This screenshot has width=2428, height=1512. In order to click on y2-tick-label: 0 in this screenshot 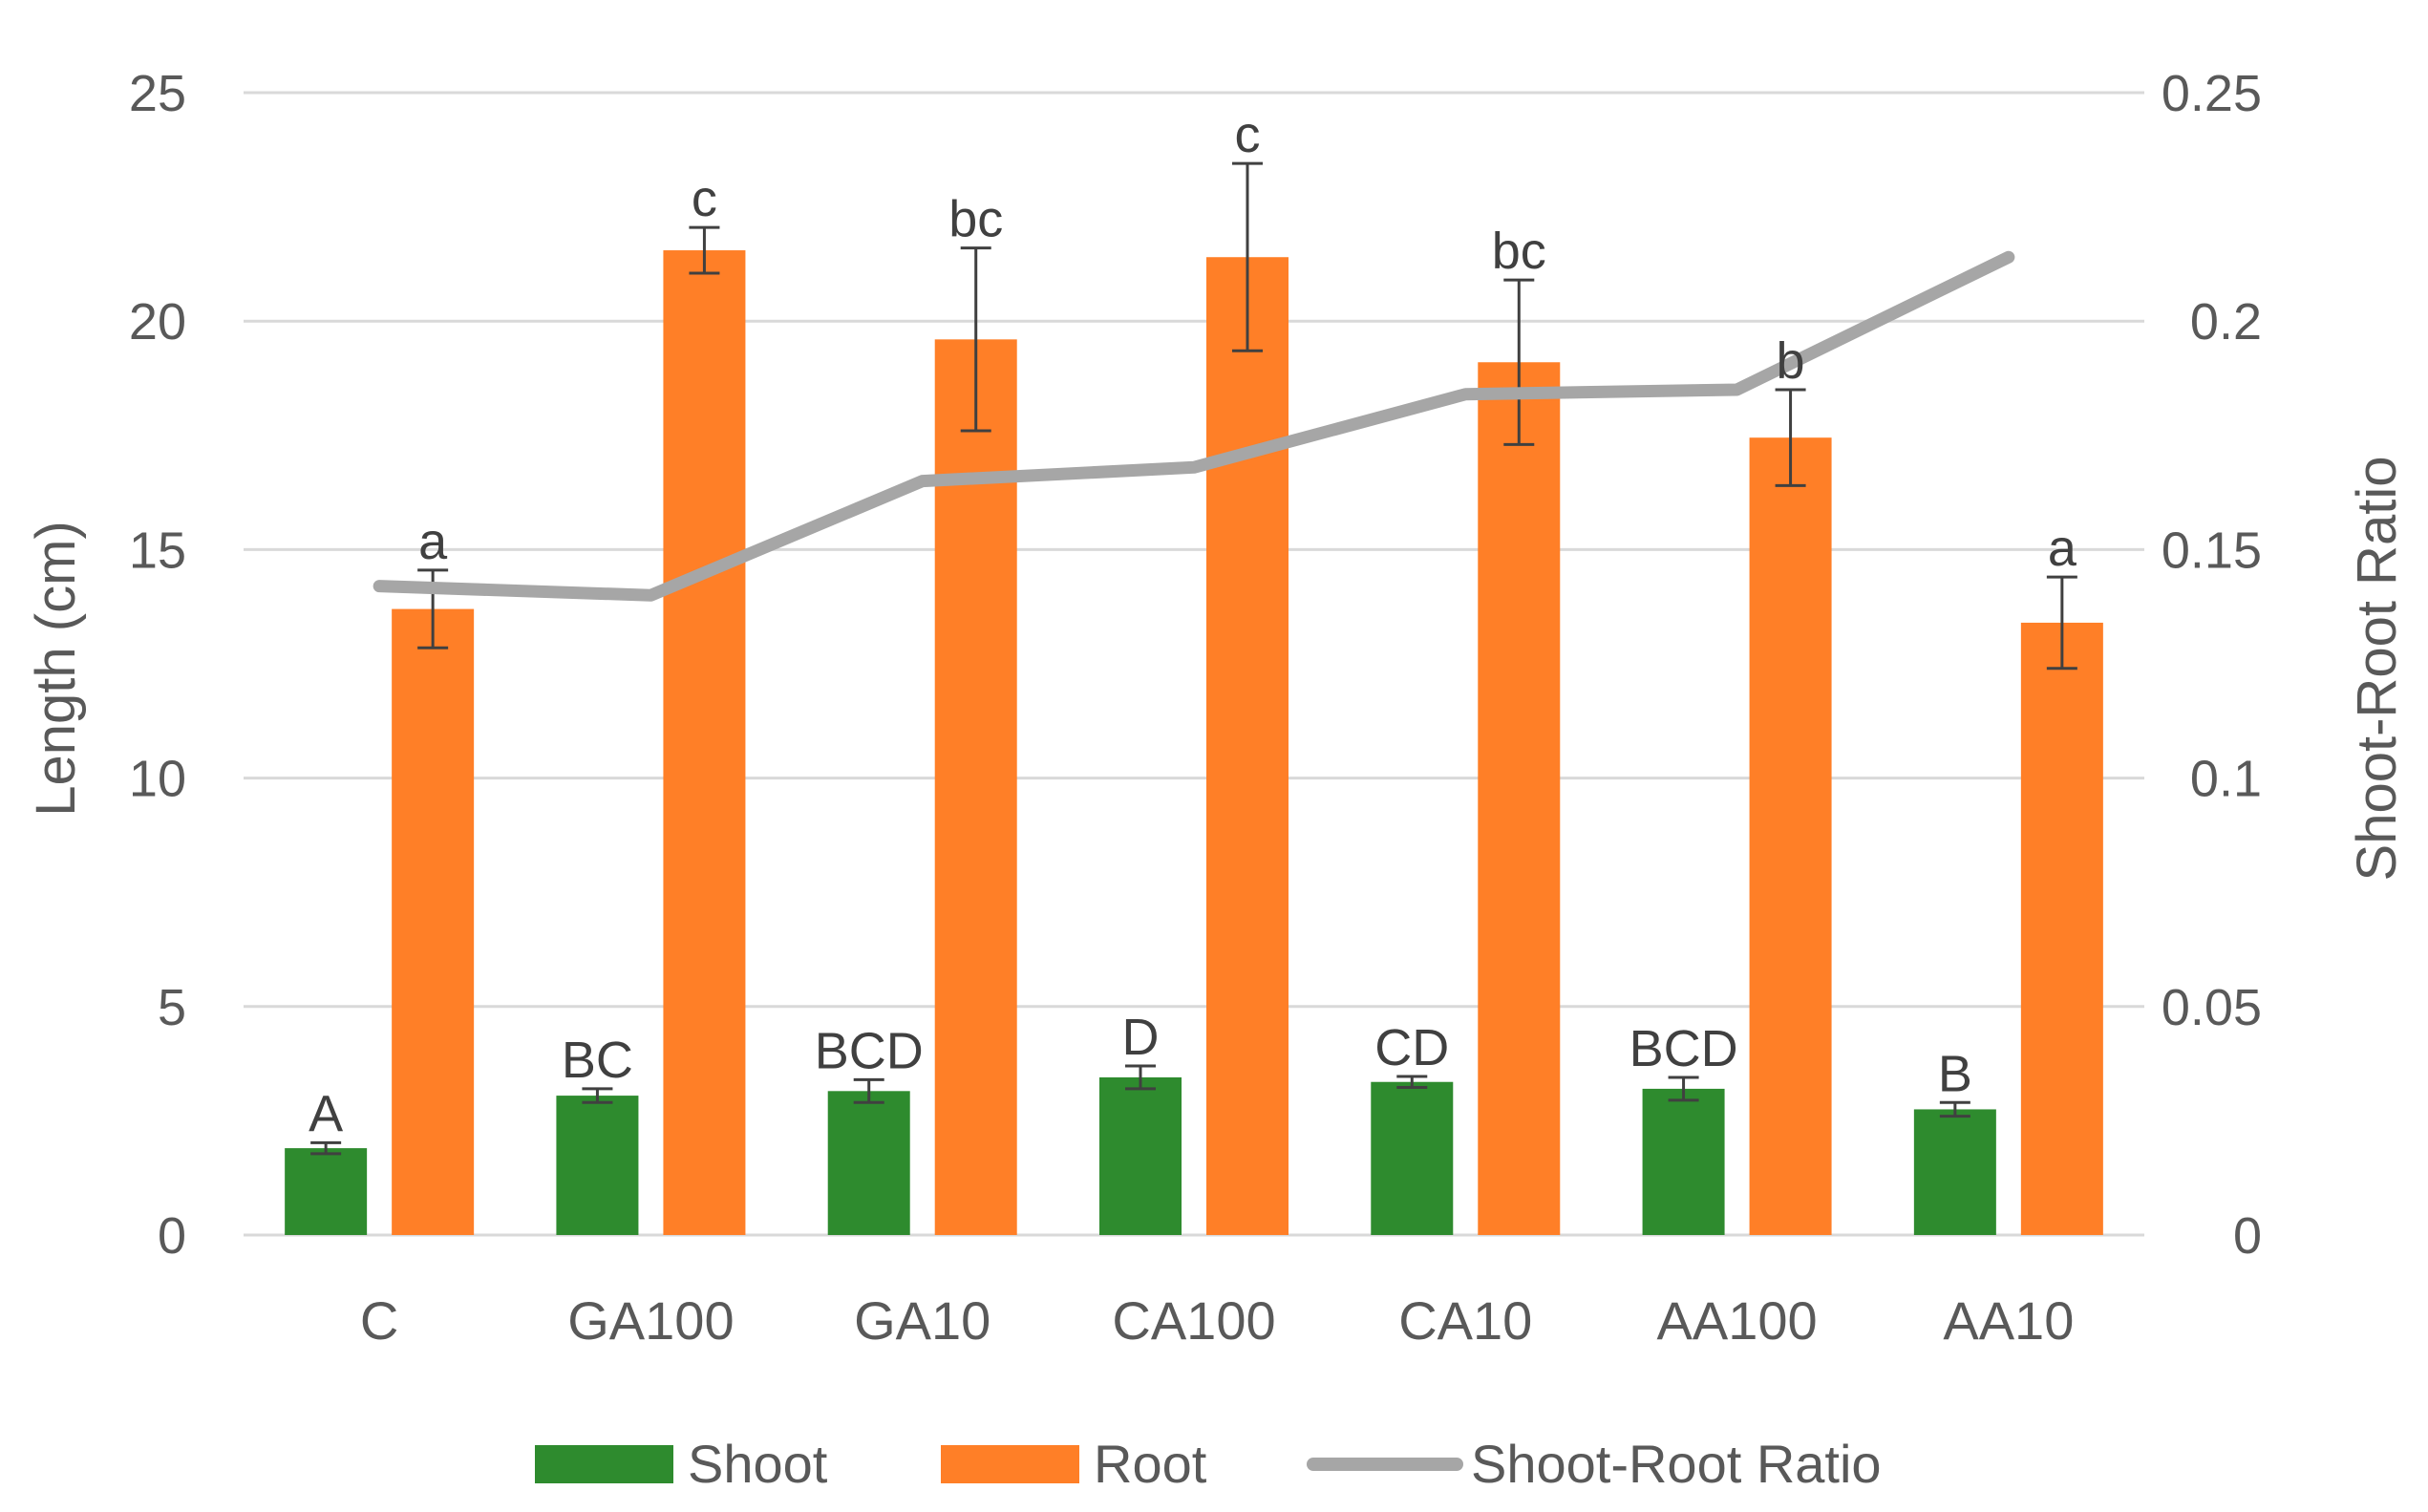, I will do `click(2247, 1236)`.